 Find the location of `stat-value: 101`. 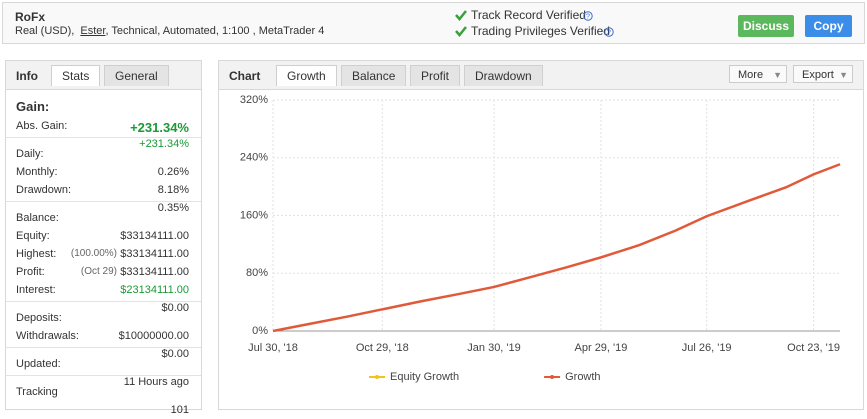

stat-value: 101 is located at coordinates (179, 410).